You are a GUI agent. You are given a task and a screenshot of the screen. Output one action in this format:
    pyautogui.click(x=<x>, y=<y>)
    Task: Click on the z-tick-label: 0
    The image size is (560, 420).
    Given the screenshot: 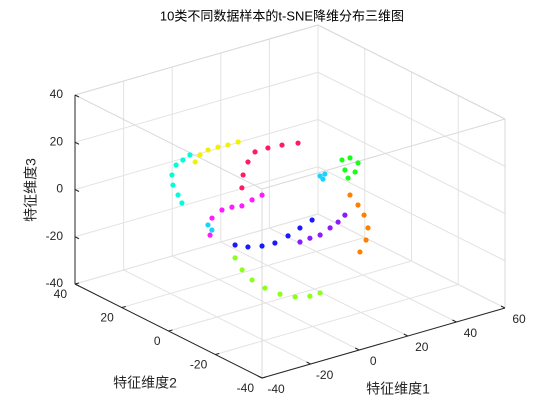 What is the action you would take?
    pyautogui.click(x=59, y=189)
    